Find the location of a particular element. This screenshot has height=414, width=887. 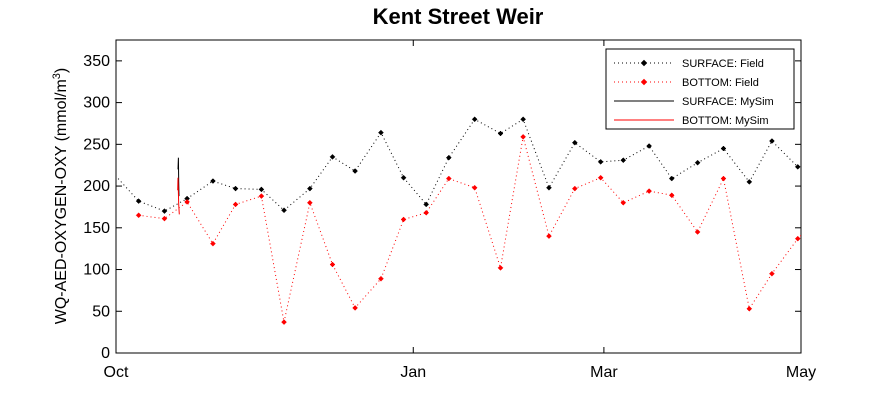

legend-label: SURFACE: Field is located at coordinates (723, 64).